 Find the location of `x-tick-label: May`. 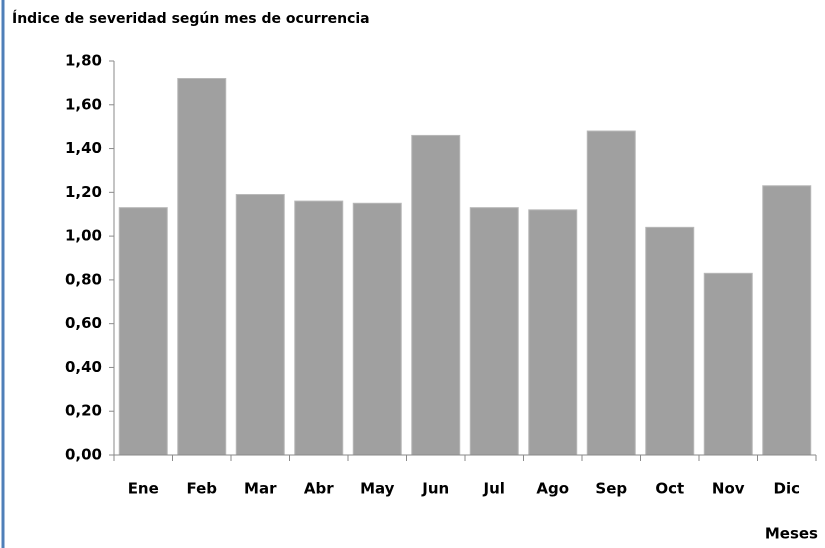

x-tick-label: May is located at coordinates (377, 489).